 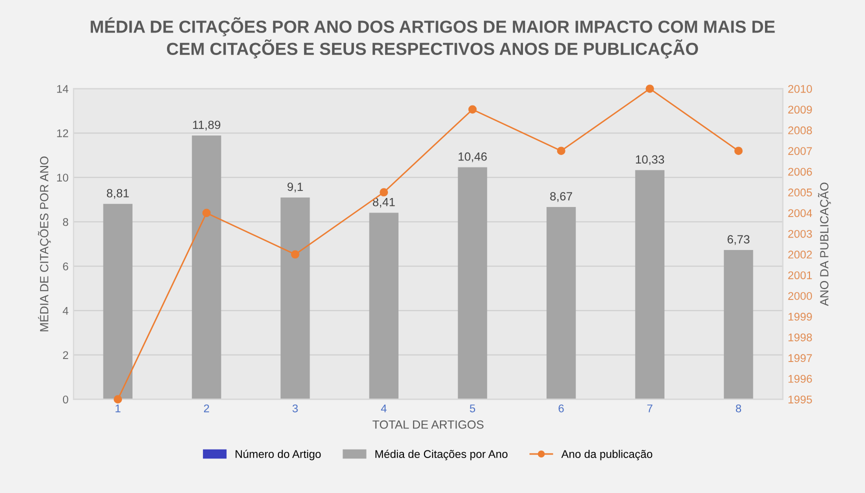 What do you see at coordinates (739, 240) in the screenshot?
I see `data-label: 6,73` at bounding box center [739, 240].